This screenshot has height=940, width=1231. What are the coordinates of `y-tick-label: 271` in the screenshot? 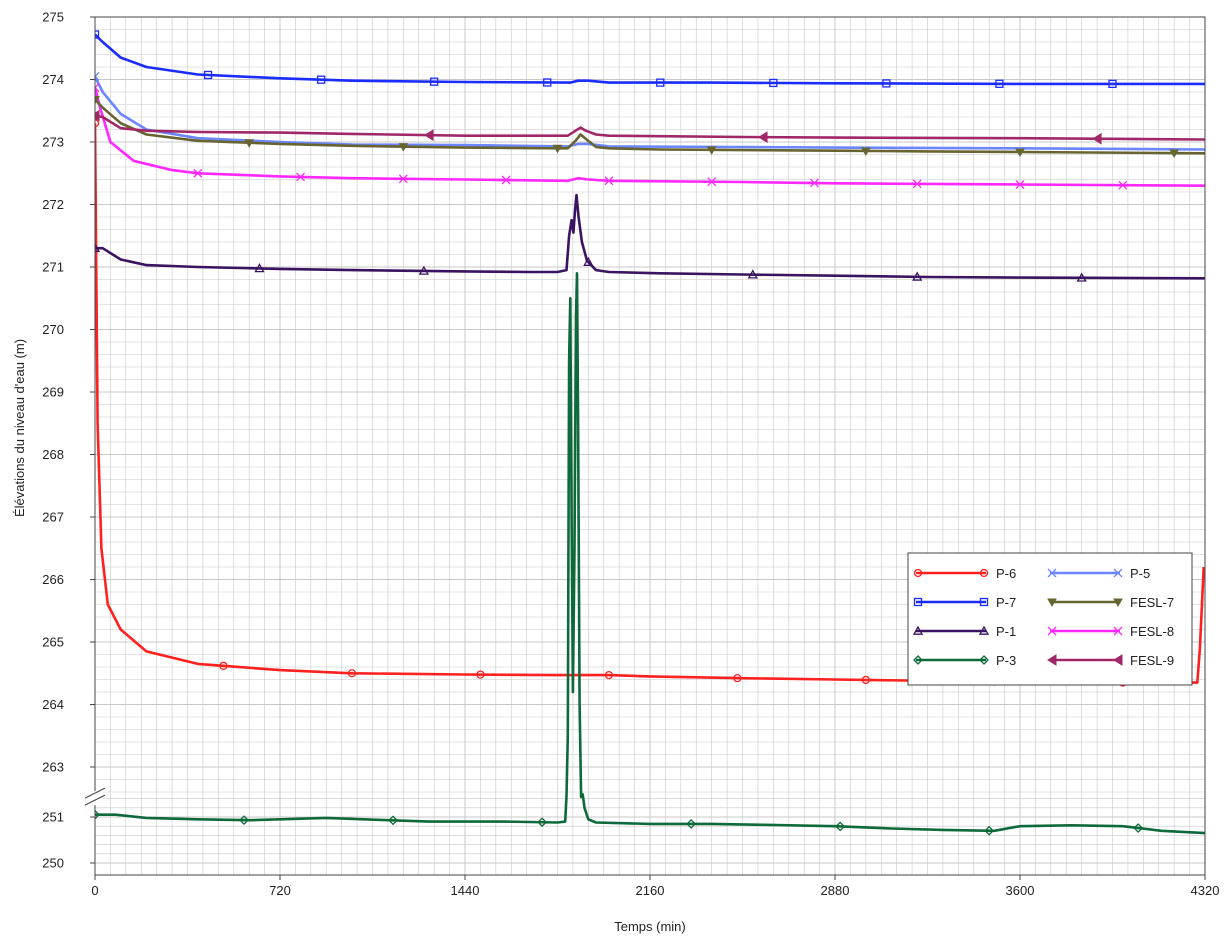 It's located at (53, 267).